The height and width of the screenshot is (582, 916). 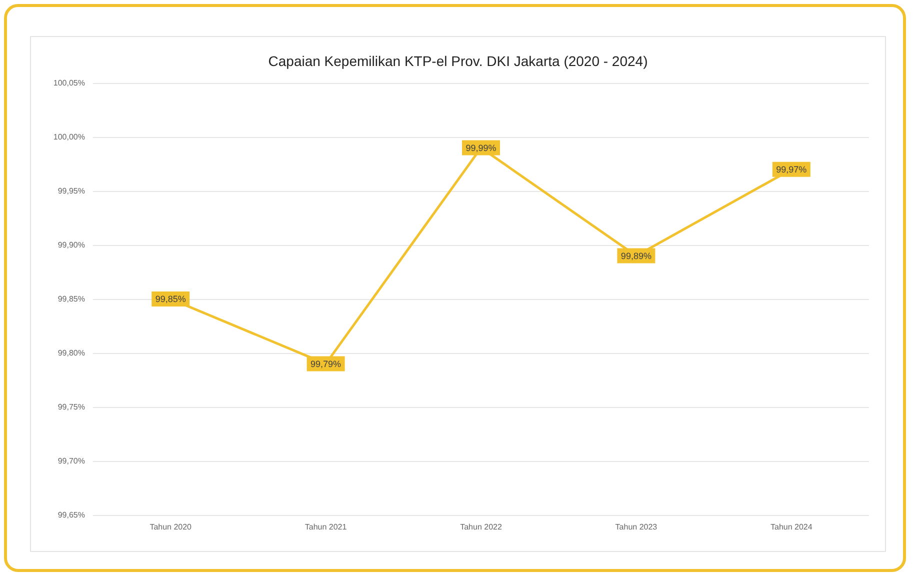 What do you see at coordinates (69, 137) in the screenshot?
I see `y-tick-label: 100,00%` at bounding box center [69, 137].